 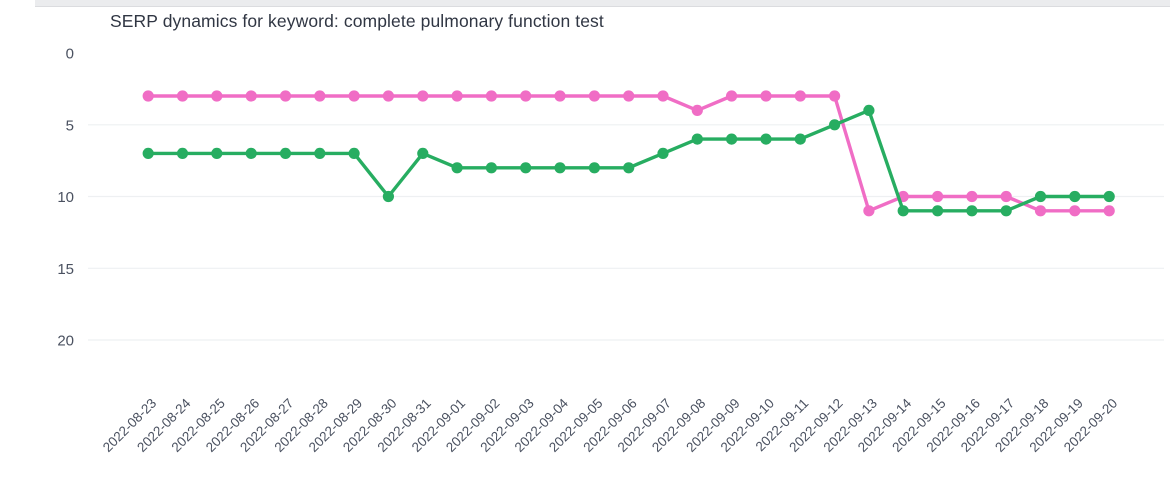 What do you see at coordinates (65, 269) in the screenshot?
I see `y-axis-tick-label: 15` at bounding box center [65, 269].